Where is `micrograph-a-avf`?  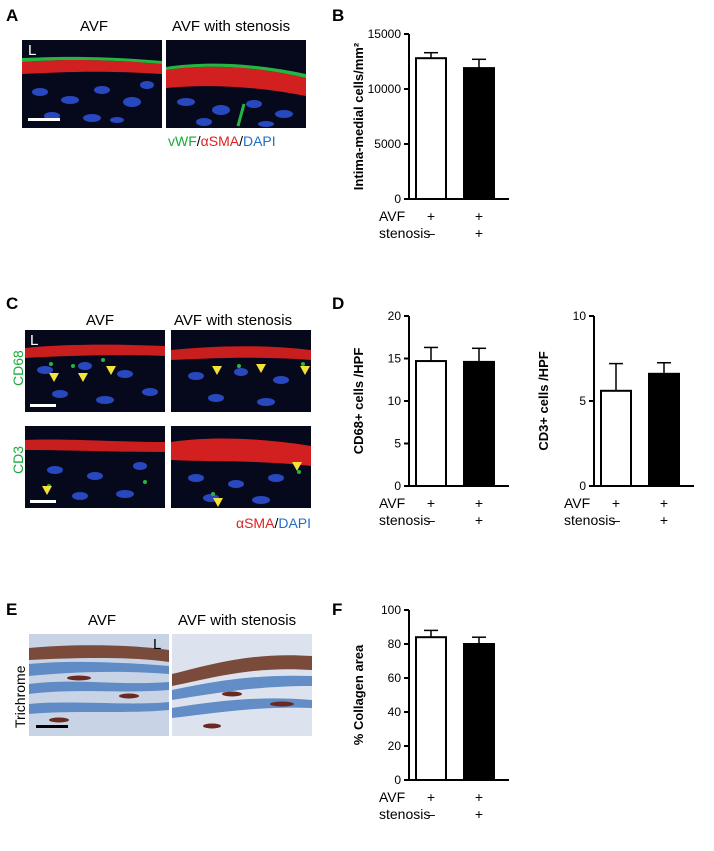 micrograph-a-avf is located at coordinates (92, 84).